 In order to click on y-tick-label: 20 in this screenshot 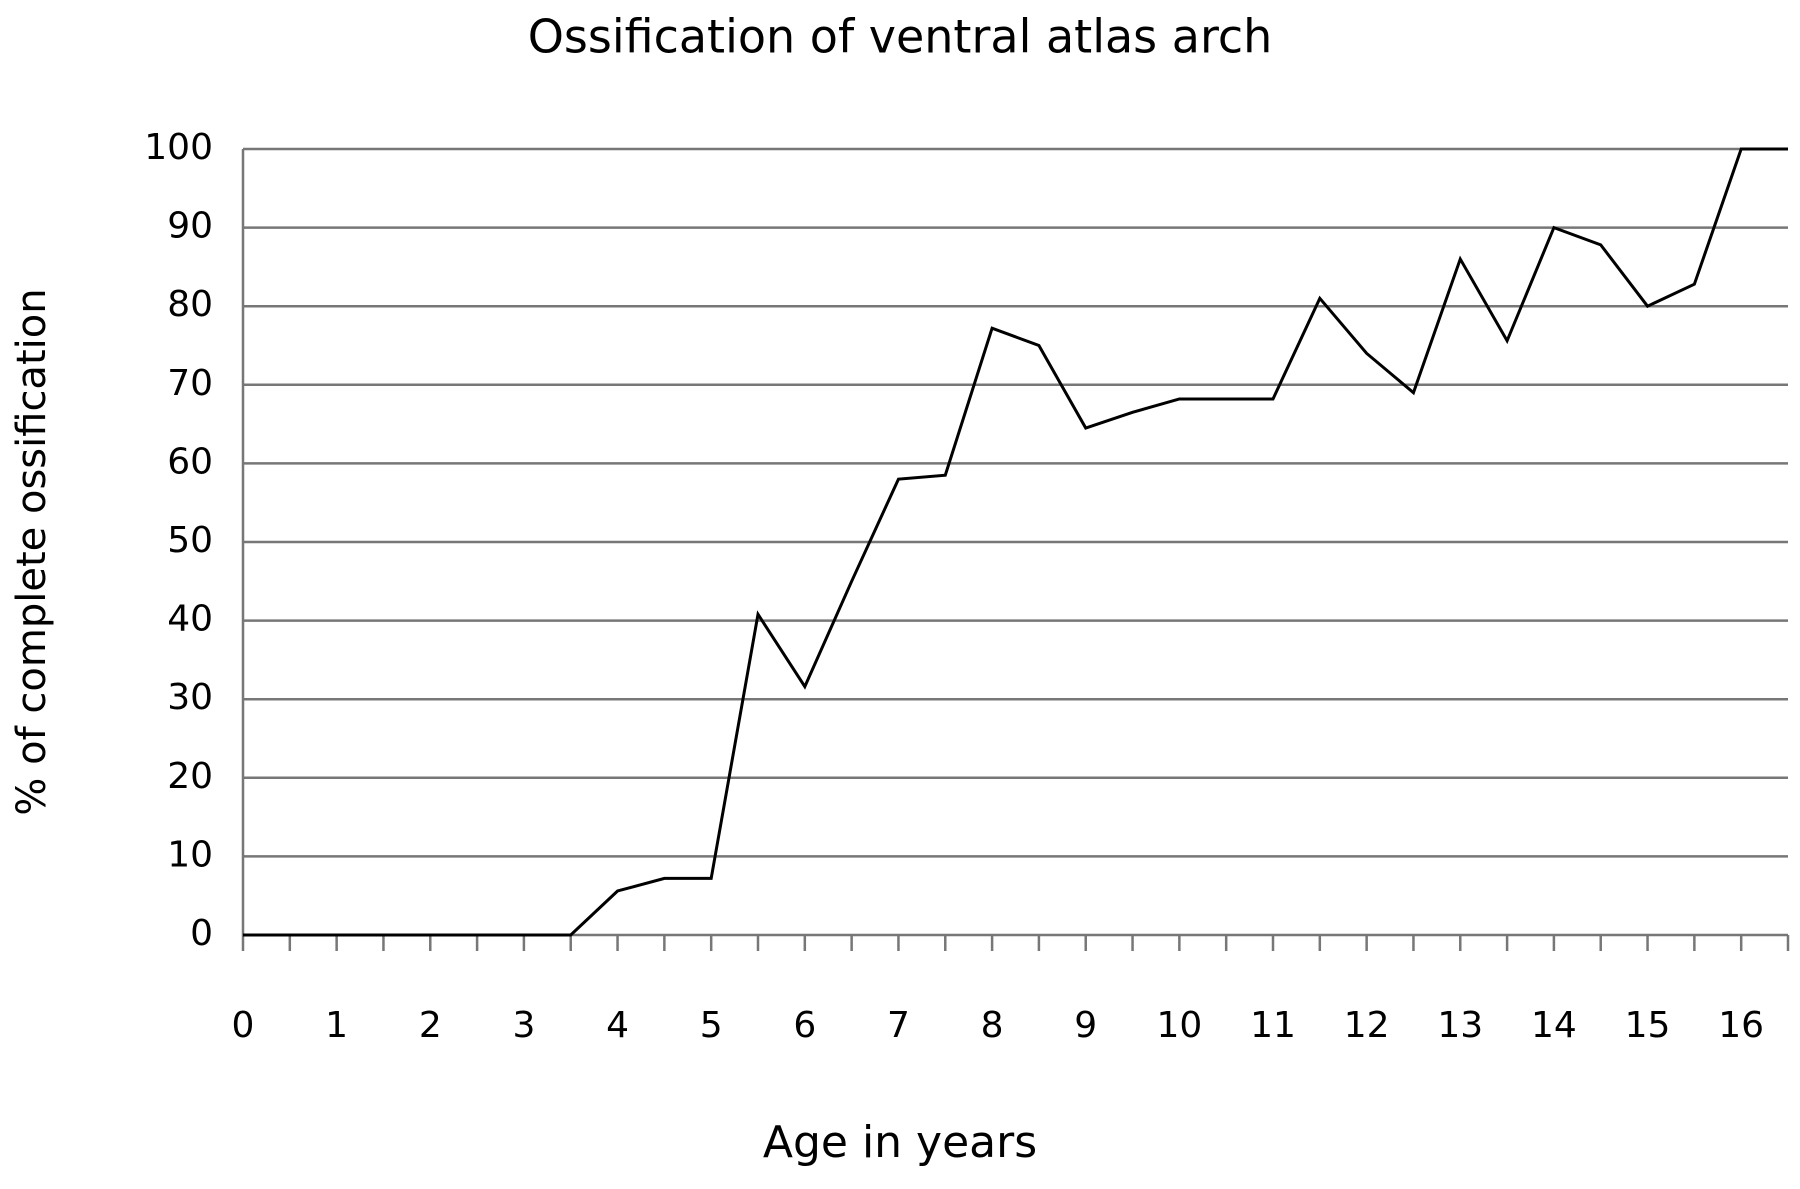, I will do `click(190, 776)`.